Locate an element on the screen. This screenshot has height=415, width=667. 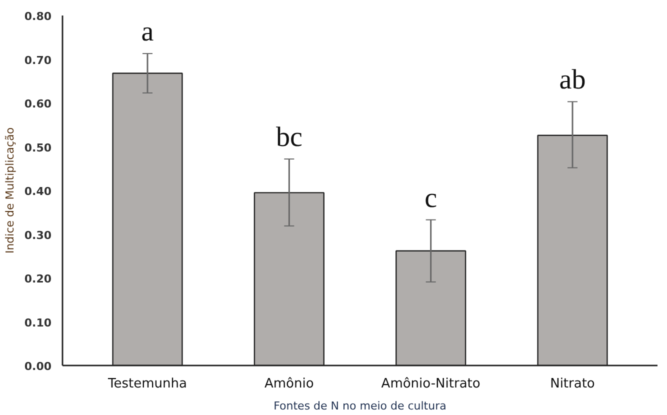
annotation: a is located at coordinates (147, 32).